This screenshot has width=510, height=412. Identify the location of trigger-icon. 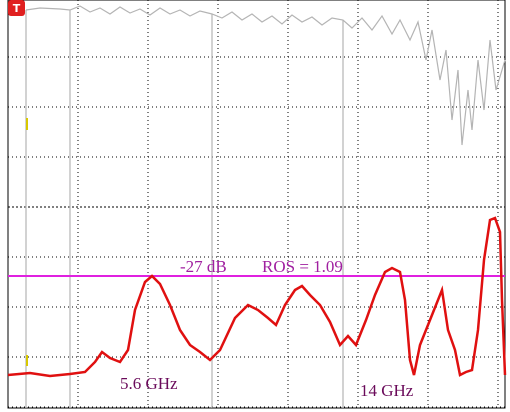
(16, 8).